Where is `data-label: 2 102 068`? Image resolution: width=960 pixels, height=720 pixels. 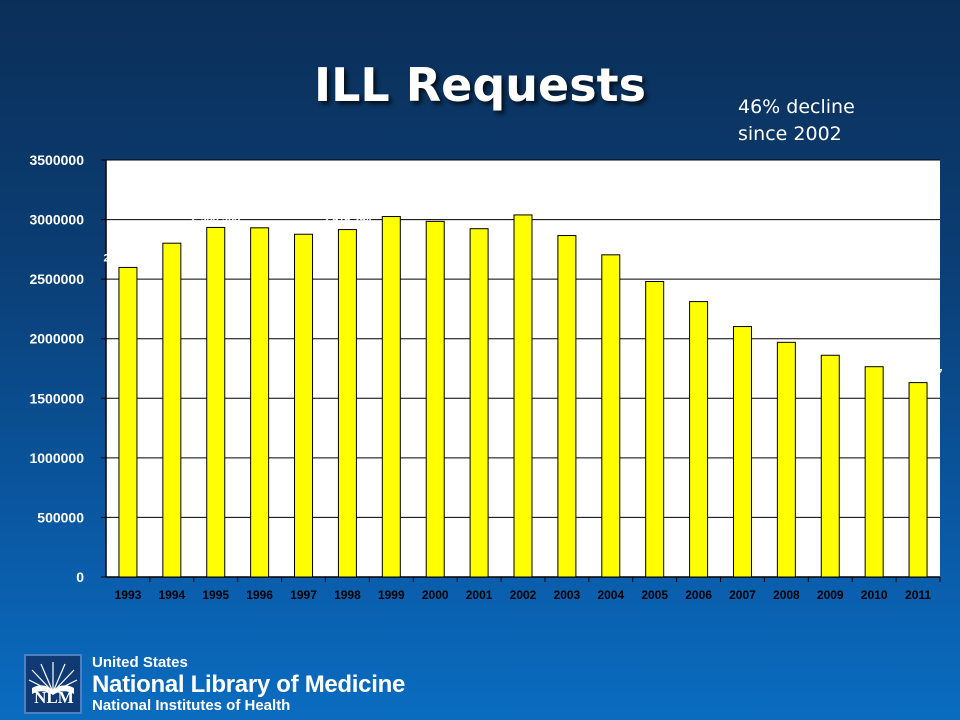
data-label: 2 102 068 is located at coordinates (742, 318).